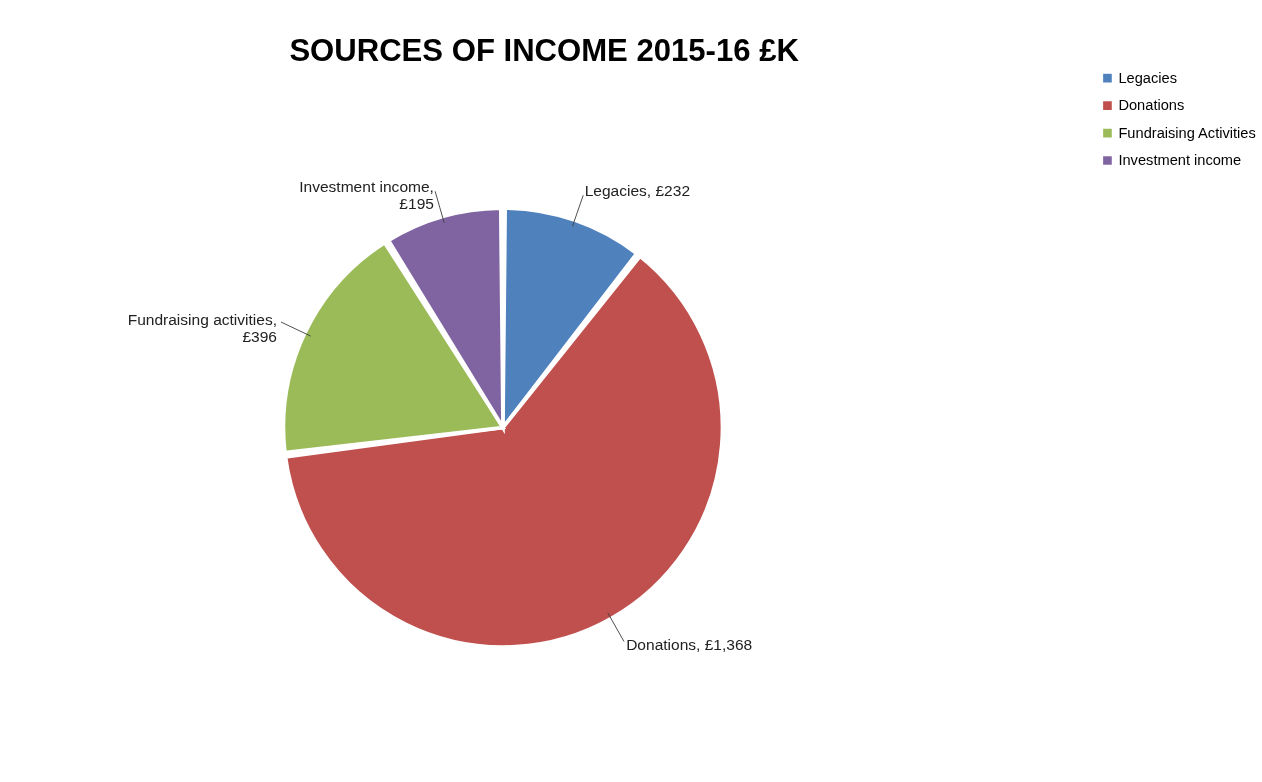 This screenshot has width=1262, height=782. What do you see at coordinates (637, 190) in the screenshot?
I see `data-label: Legacies, £232` at bounding box center [637, 190].